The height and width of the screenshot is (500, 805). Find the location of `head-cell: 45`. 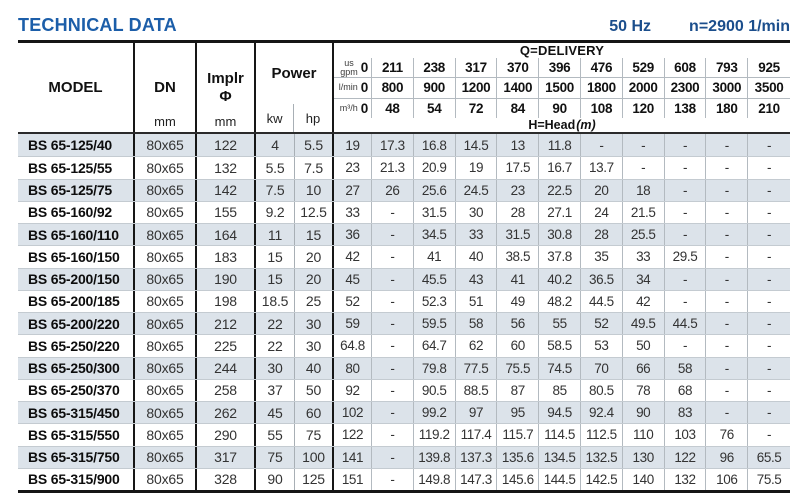

head-cell: 45 is located at coordinates (353, 279).